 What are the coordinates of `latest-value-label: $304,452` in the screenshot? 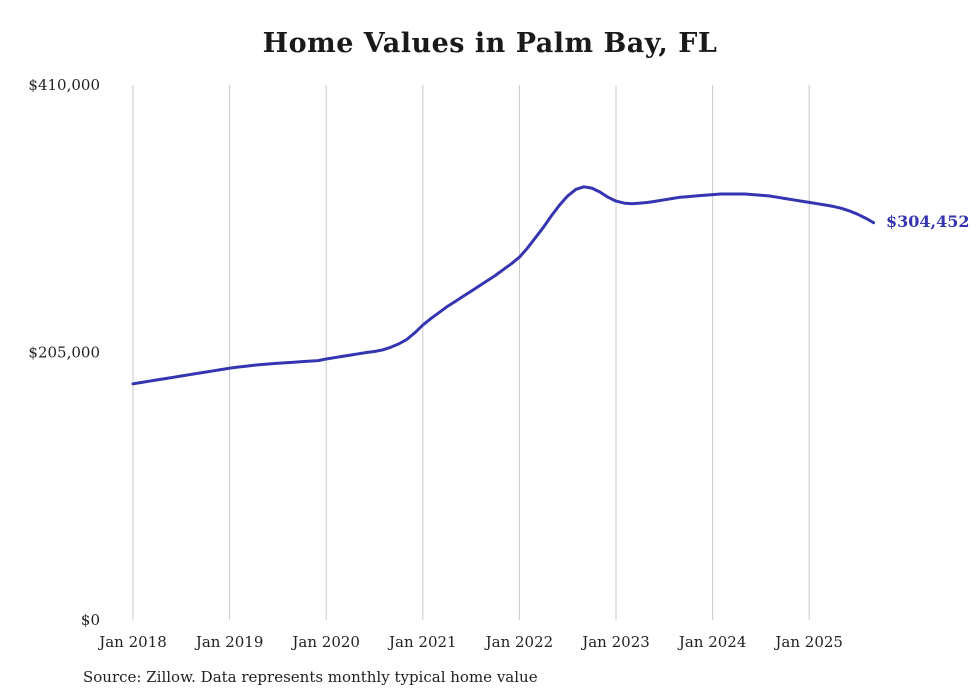 It's located at (928, 221).